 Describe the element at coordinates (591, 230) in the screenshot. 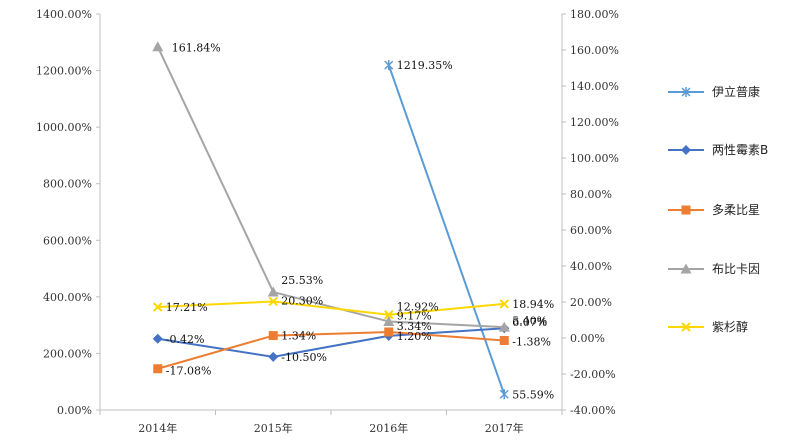

I see `right-axis-tick-label: 60.00%` at that location.